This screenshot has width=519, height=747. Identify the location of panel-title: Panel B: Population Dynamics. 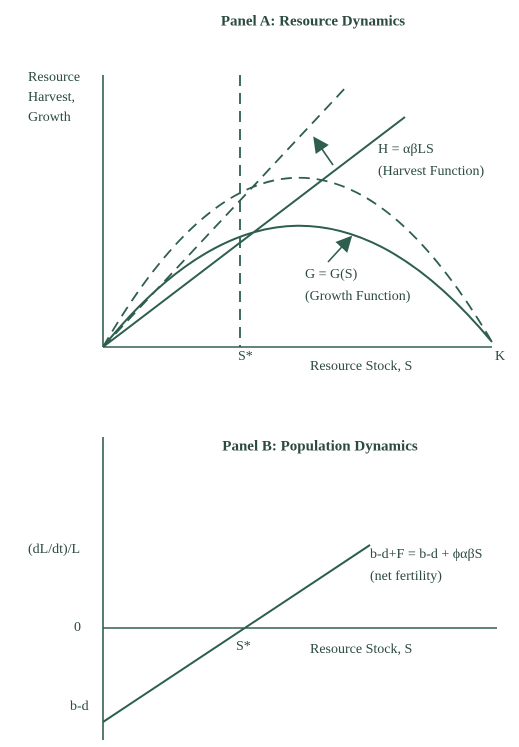
(320, 446).